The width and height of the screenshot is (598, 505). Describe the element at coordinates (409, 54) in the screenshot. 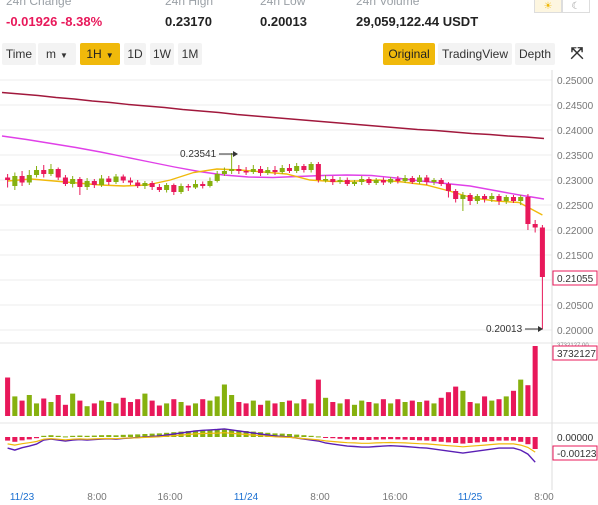

I see `original-tab: Original` at that location.